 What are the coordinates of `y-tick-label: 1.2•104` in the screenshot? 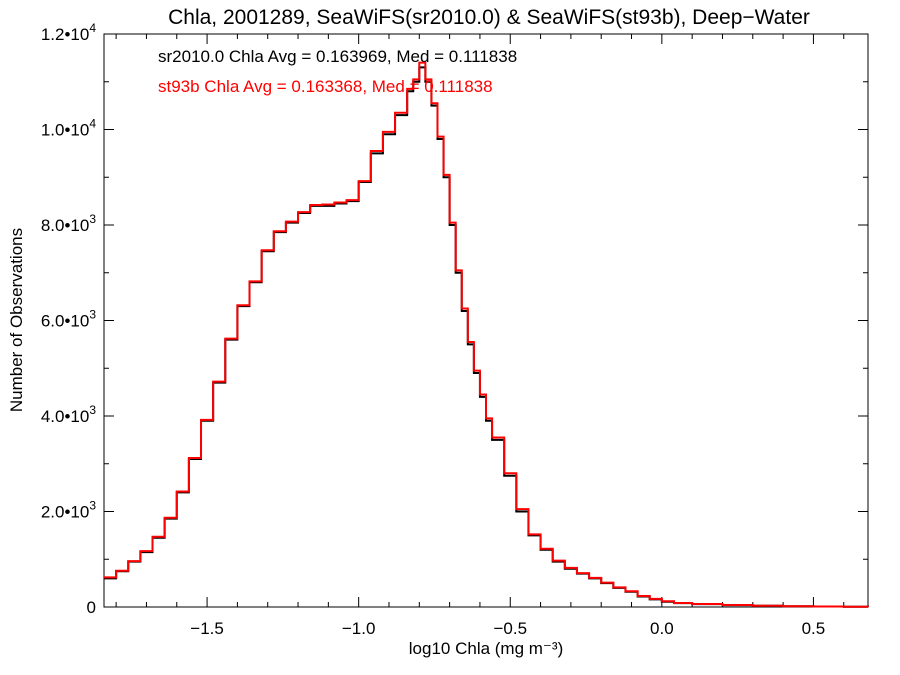 It's located at (69, 32).